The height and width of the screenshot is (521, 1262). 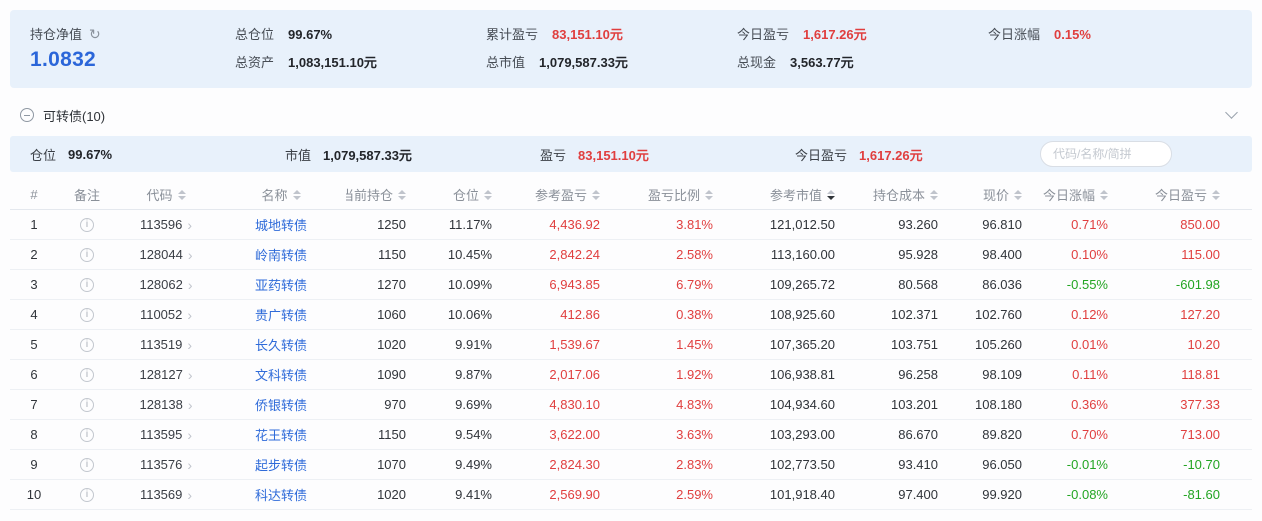 What do you see at coordinates (310, 34) in the screenshot?
I see `total-position-value: 99.67%` at bounding box center [310, 34].